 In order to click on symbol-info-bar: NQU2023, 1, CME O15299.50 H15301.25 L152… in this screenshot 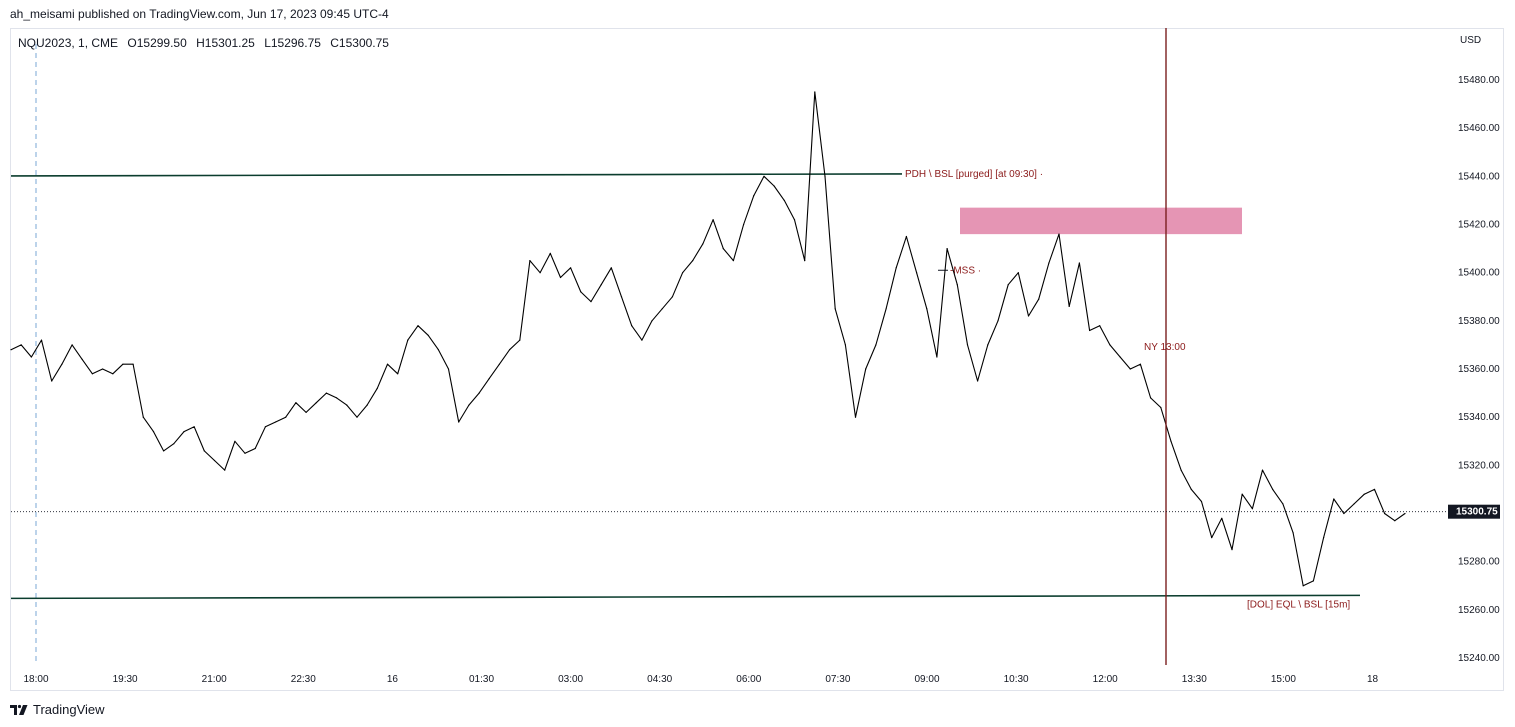, I will do `click(206, 43)`.